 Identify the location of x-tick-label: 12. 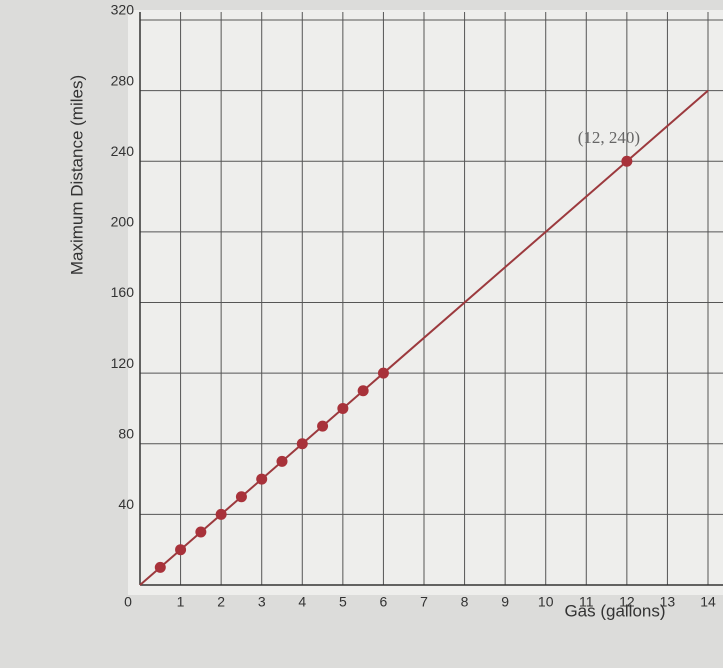
(627, 602).